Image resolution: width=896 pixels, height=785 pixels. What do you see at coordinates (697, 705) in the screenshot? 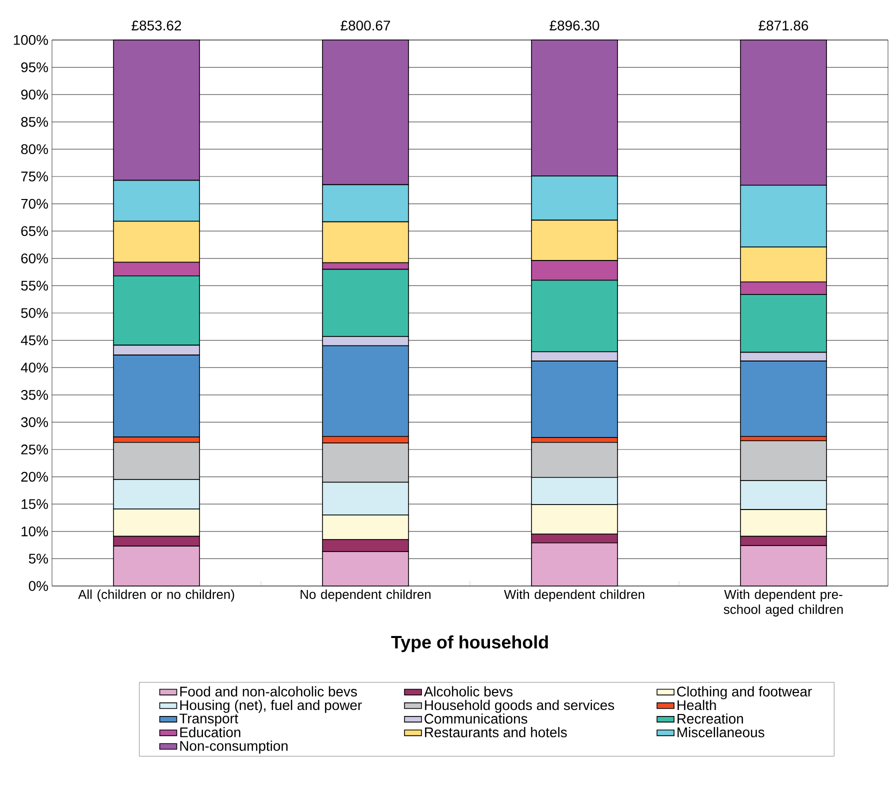
I see `legend-label: Health` at bounding box center [697, 705].